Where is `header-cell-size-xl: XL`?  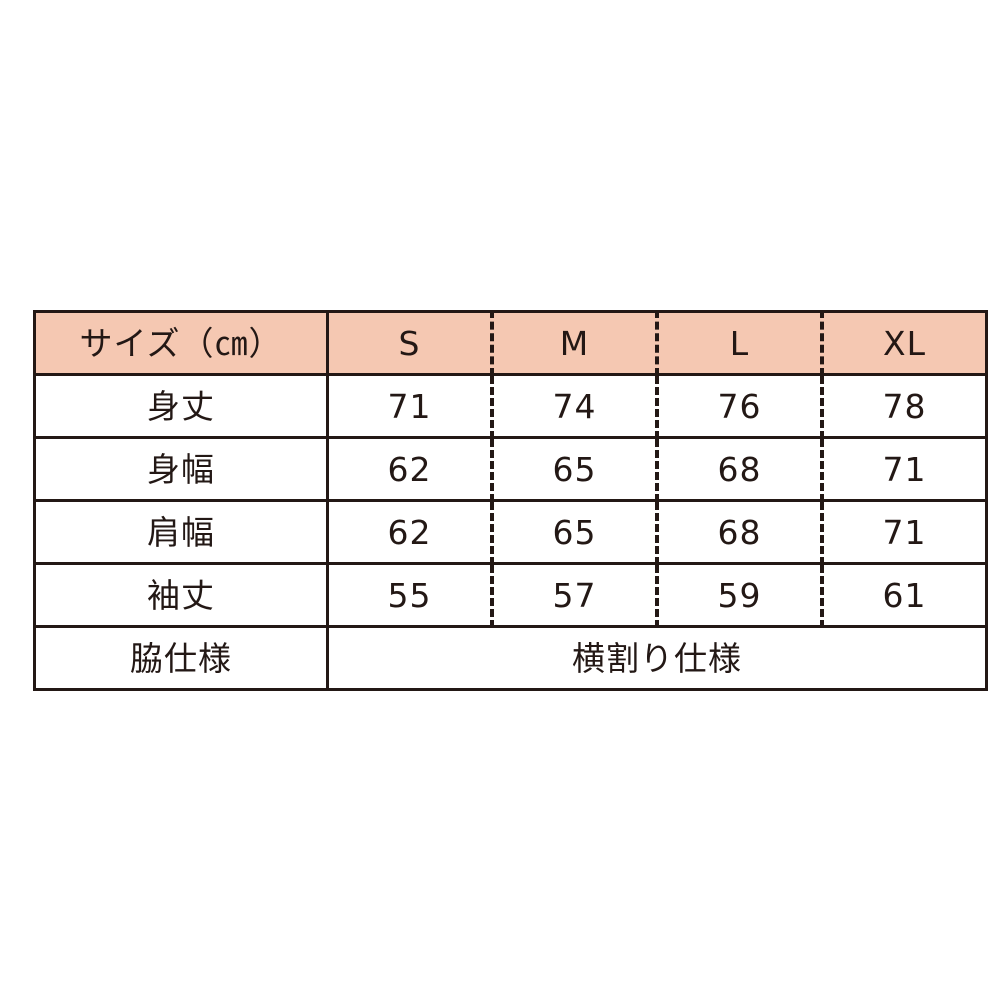 header-cell-size-xl: XL is located at coordinates (903, 343).